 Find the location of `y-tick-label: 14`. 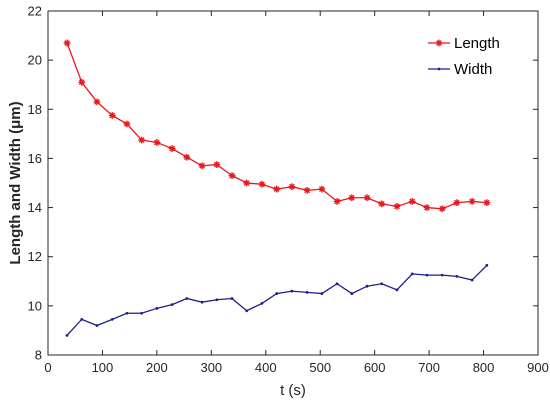

y-tick-label: 14 is located at coordinates (35, 207).